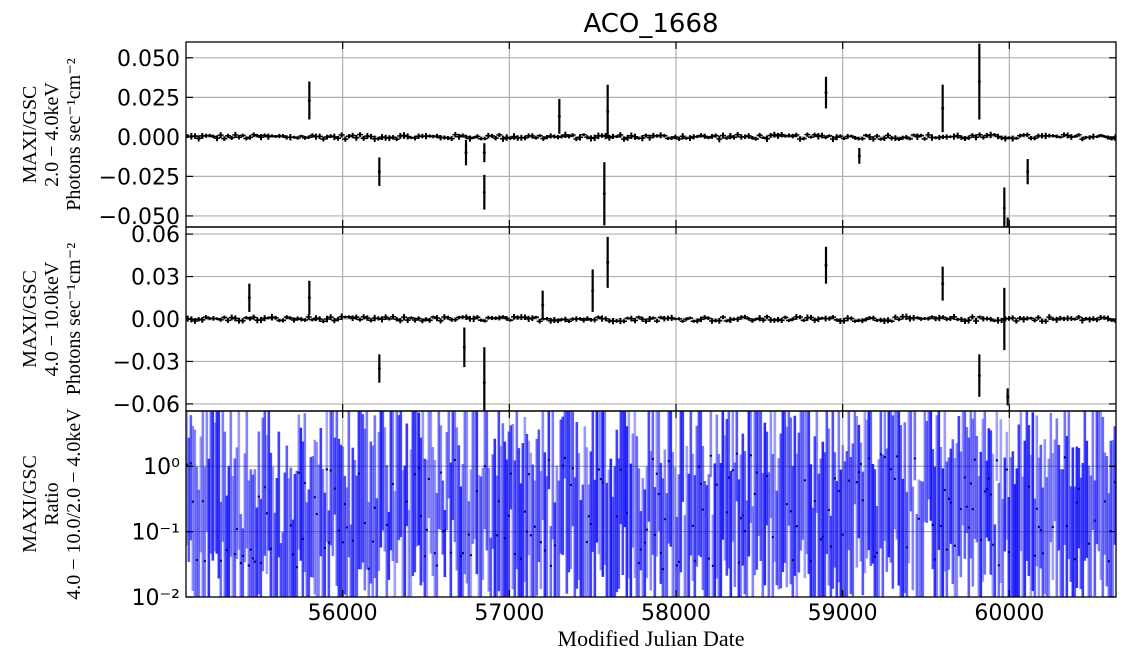 The image size is (1127, 668). Describe the element at coordinates (843, 613) in the screenshot. I see `x-tick-label: 59000` at that location.